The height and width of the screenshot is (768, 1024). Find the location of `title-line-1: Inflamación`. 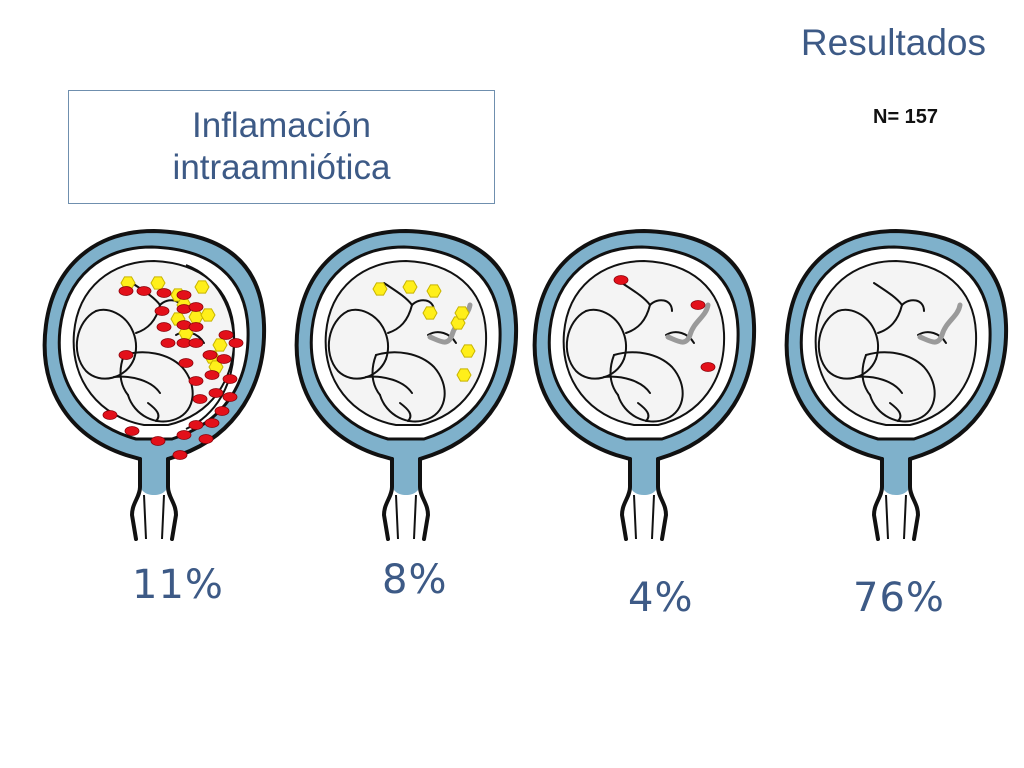

title-line-1: Inflamación is located at coordinates (281, 125).